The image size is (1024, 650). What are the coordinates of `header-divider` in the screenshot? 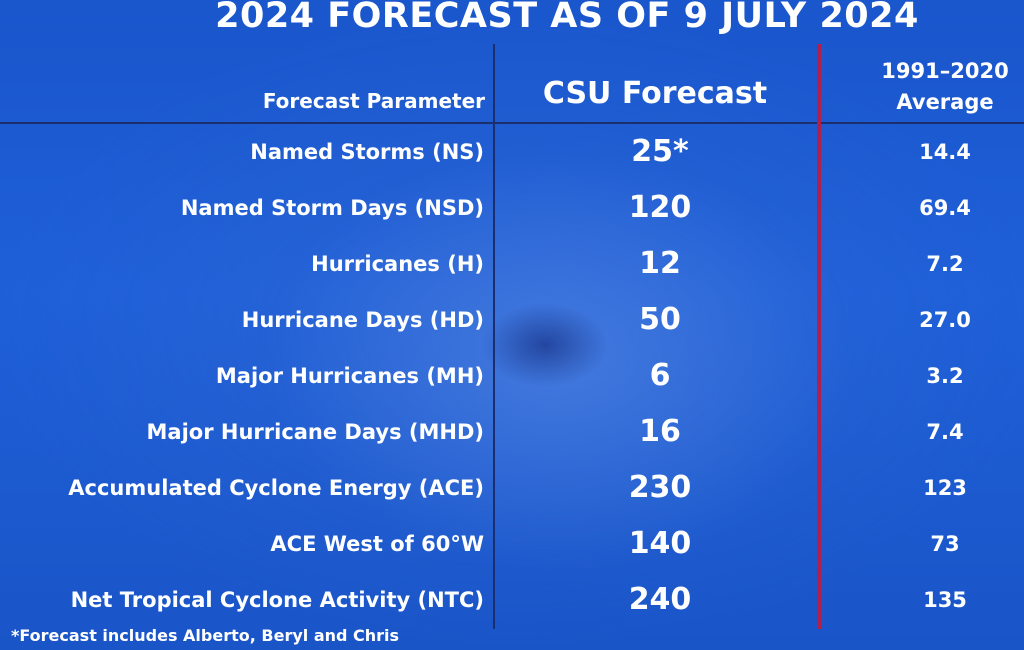 It's located at (512, 123).